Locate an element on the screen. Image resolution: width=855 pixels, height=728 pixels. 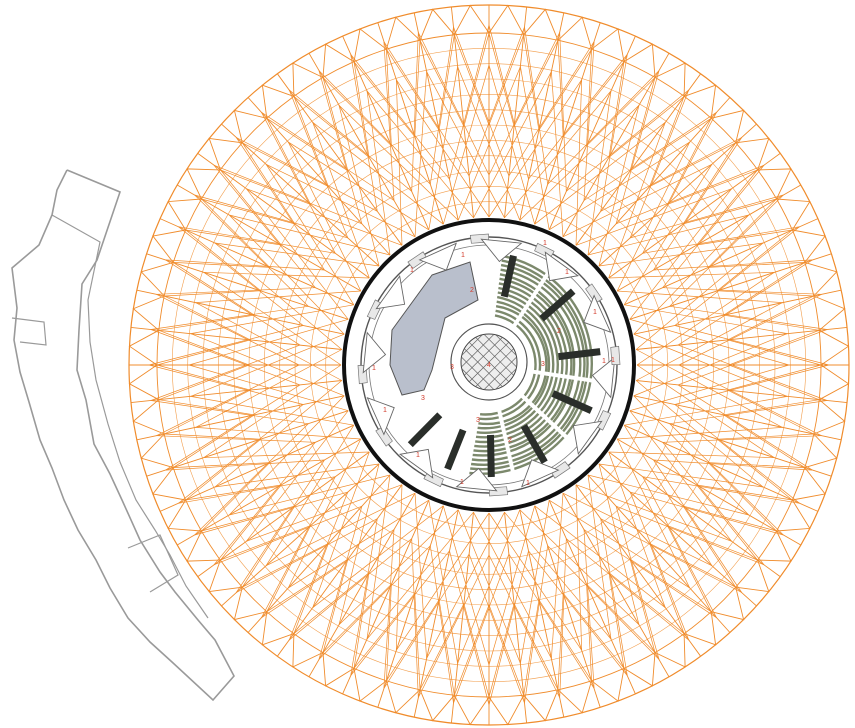
hall-floor is located at coordinates (434, 328).